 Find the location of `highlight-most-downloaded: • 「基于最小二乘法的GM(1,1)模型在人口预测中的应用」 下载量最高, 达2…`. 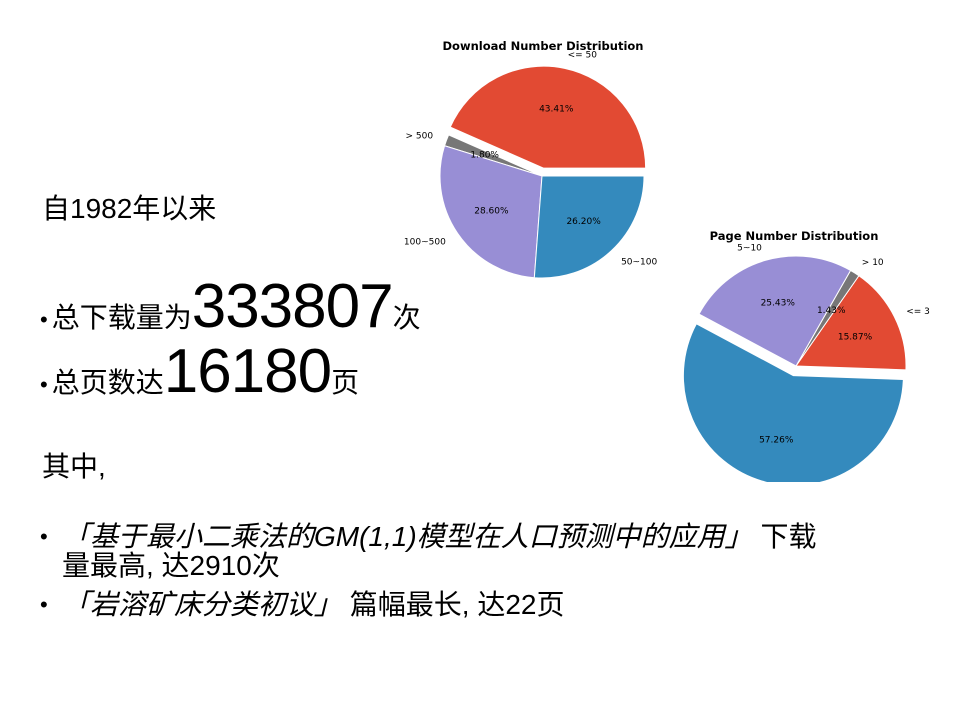

highlight-most-downloaded: • 「基于最小二乘法的GM(1,1)模型在人口预测中的应用」 下载量最高, 达2… is located at coordinates (450, 551).